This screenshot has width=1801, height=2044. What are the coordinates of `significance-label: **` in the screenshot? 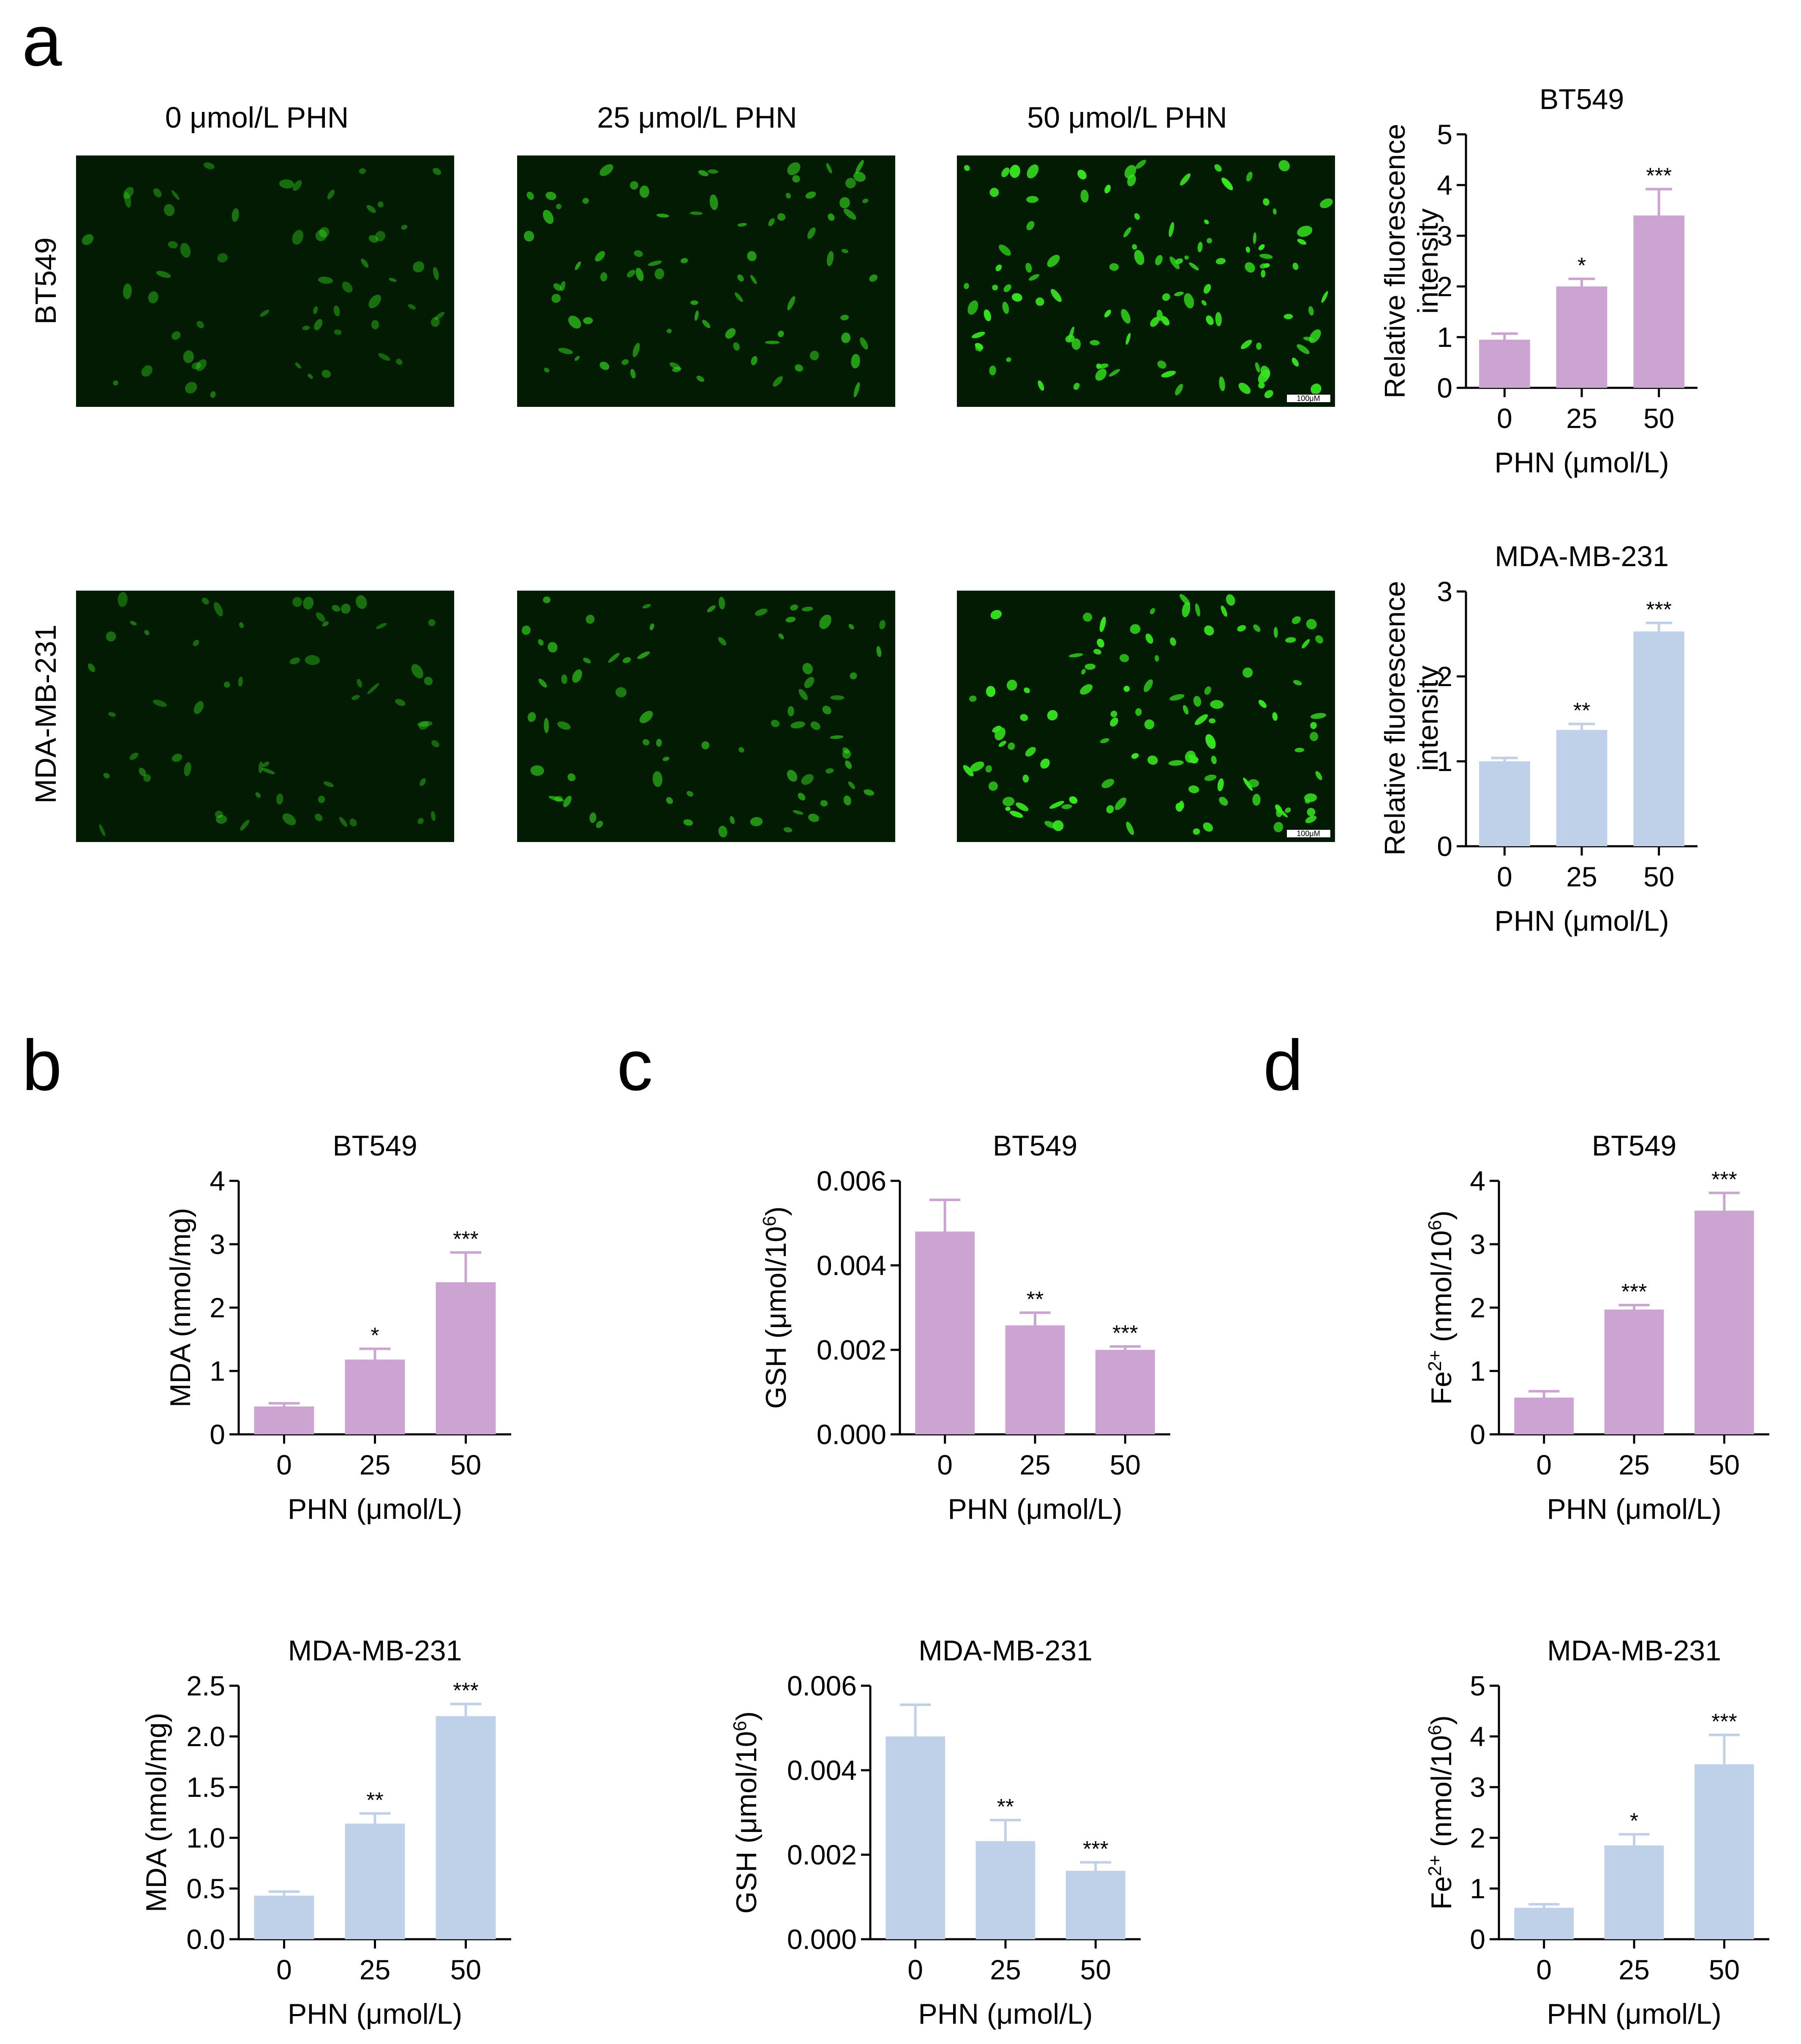 It's located at (1582, 711).